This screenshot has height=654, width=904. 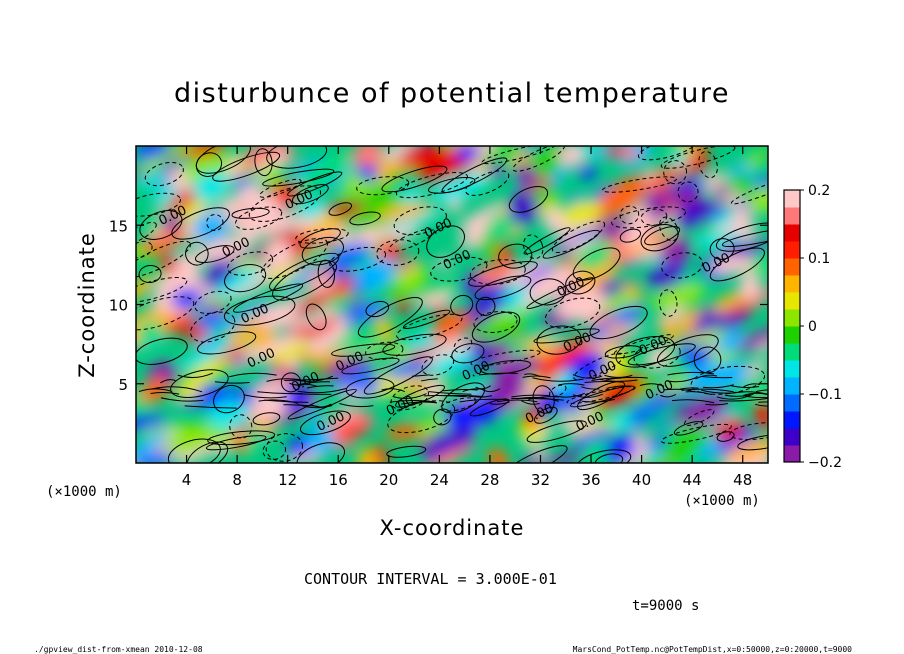 I want to click on x-tick-label: 36, so click(x=590, y=480).